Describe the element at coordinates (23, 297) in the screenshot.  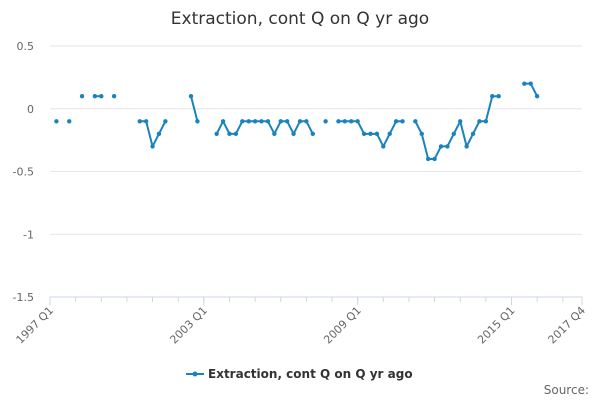
I see `y-tick-label: -1.5` at that location.